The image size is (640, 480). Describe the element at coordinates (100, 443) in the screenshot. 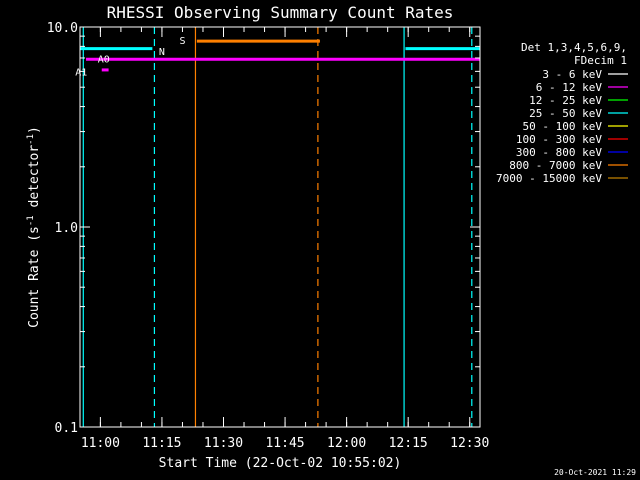

I see `x-tick-label: 11:00` at that location.